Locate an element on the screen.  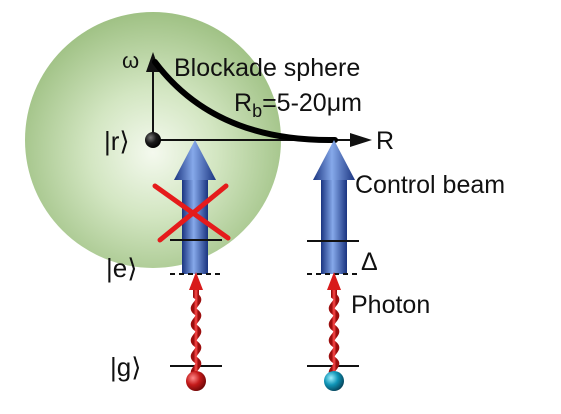
interaction-potential-curve is located at coordinates (245, 101).